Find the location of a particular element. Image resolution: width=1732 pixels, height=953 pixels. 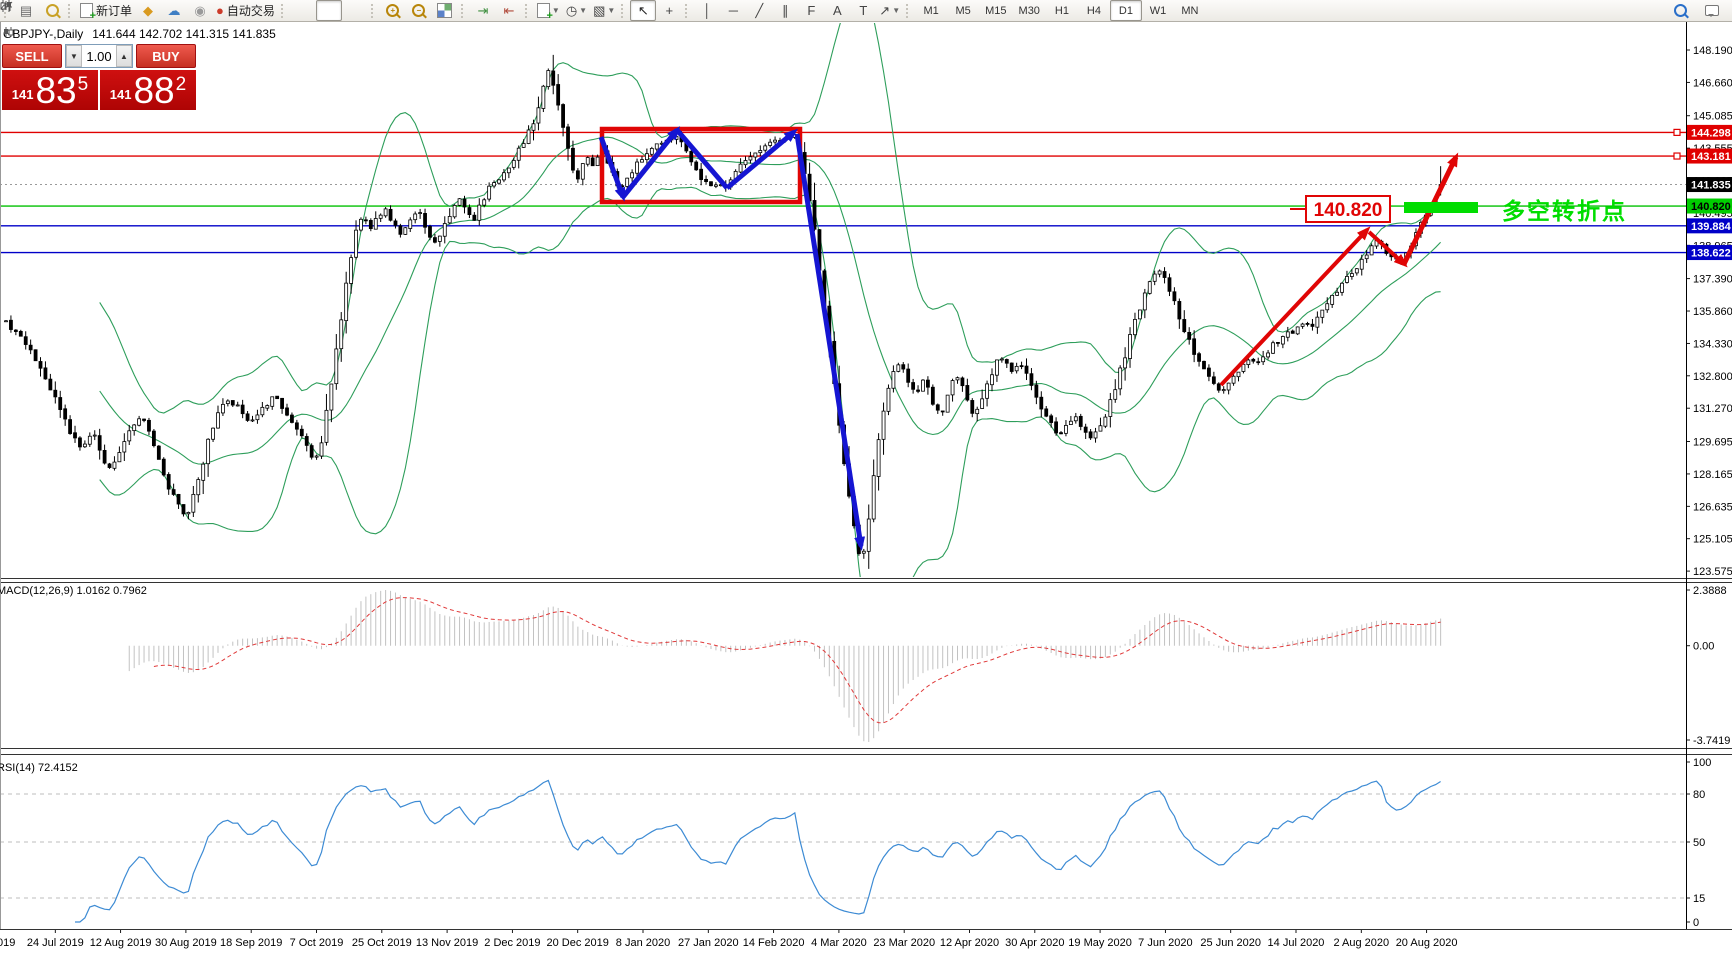

fibonacci-button: F is located at coordinates (811, 10).